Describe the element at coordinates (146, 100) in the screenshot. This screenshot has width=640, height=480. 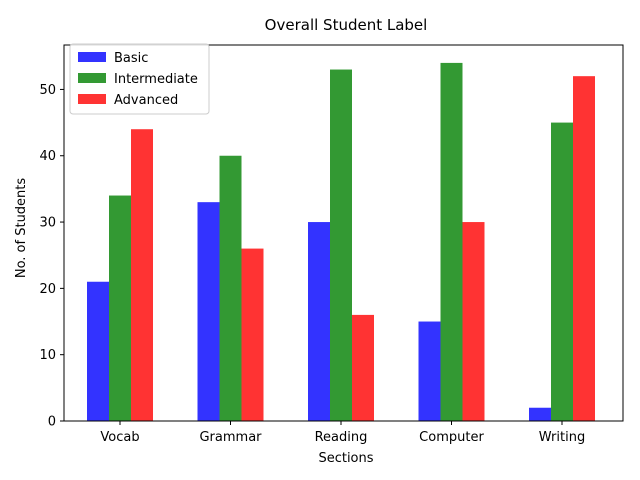
I see `legend-label-advanced: Advanced` at that location.